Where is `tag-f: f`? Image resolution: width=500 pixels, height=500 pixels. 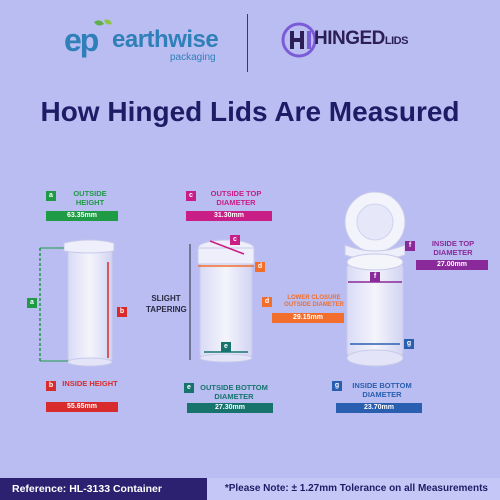
tag-f: f is located at coordinates (410, 246).